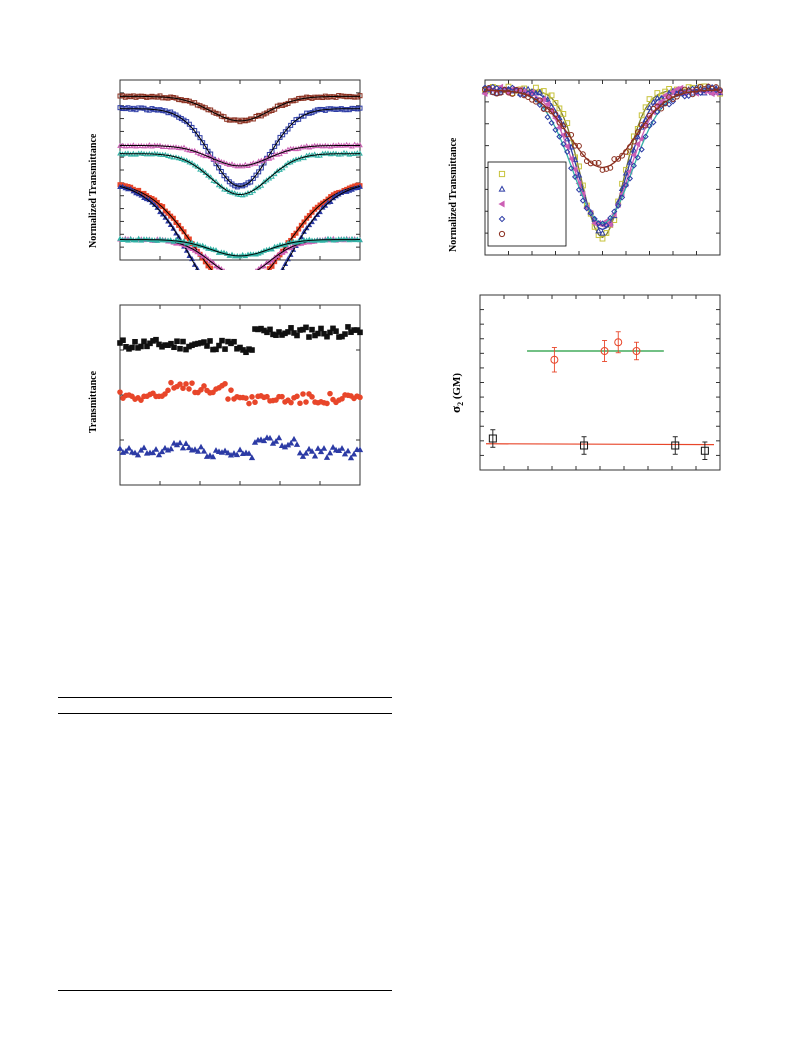 Image resolution: width=793 pixels, height=1057 pixels. I want to click on panel-a-frame, so click(240, 170).